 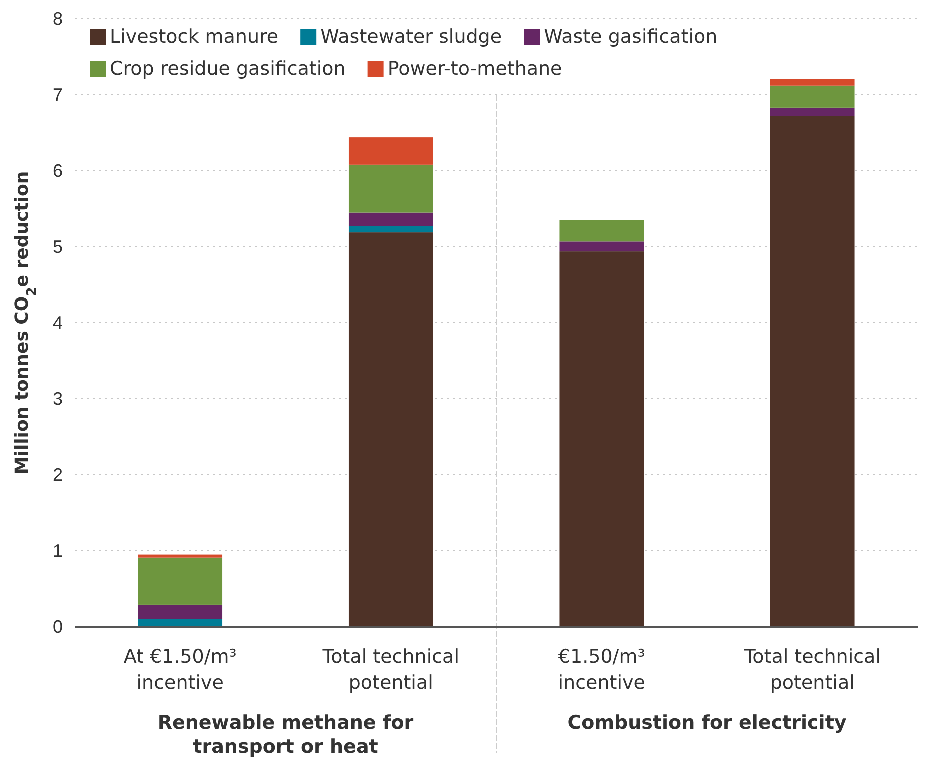 I want to click on legend-label: Livestock manure, so click(x=194, y=37).